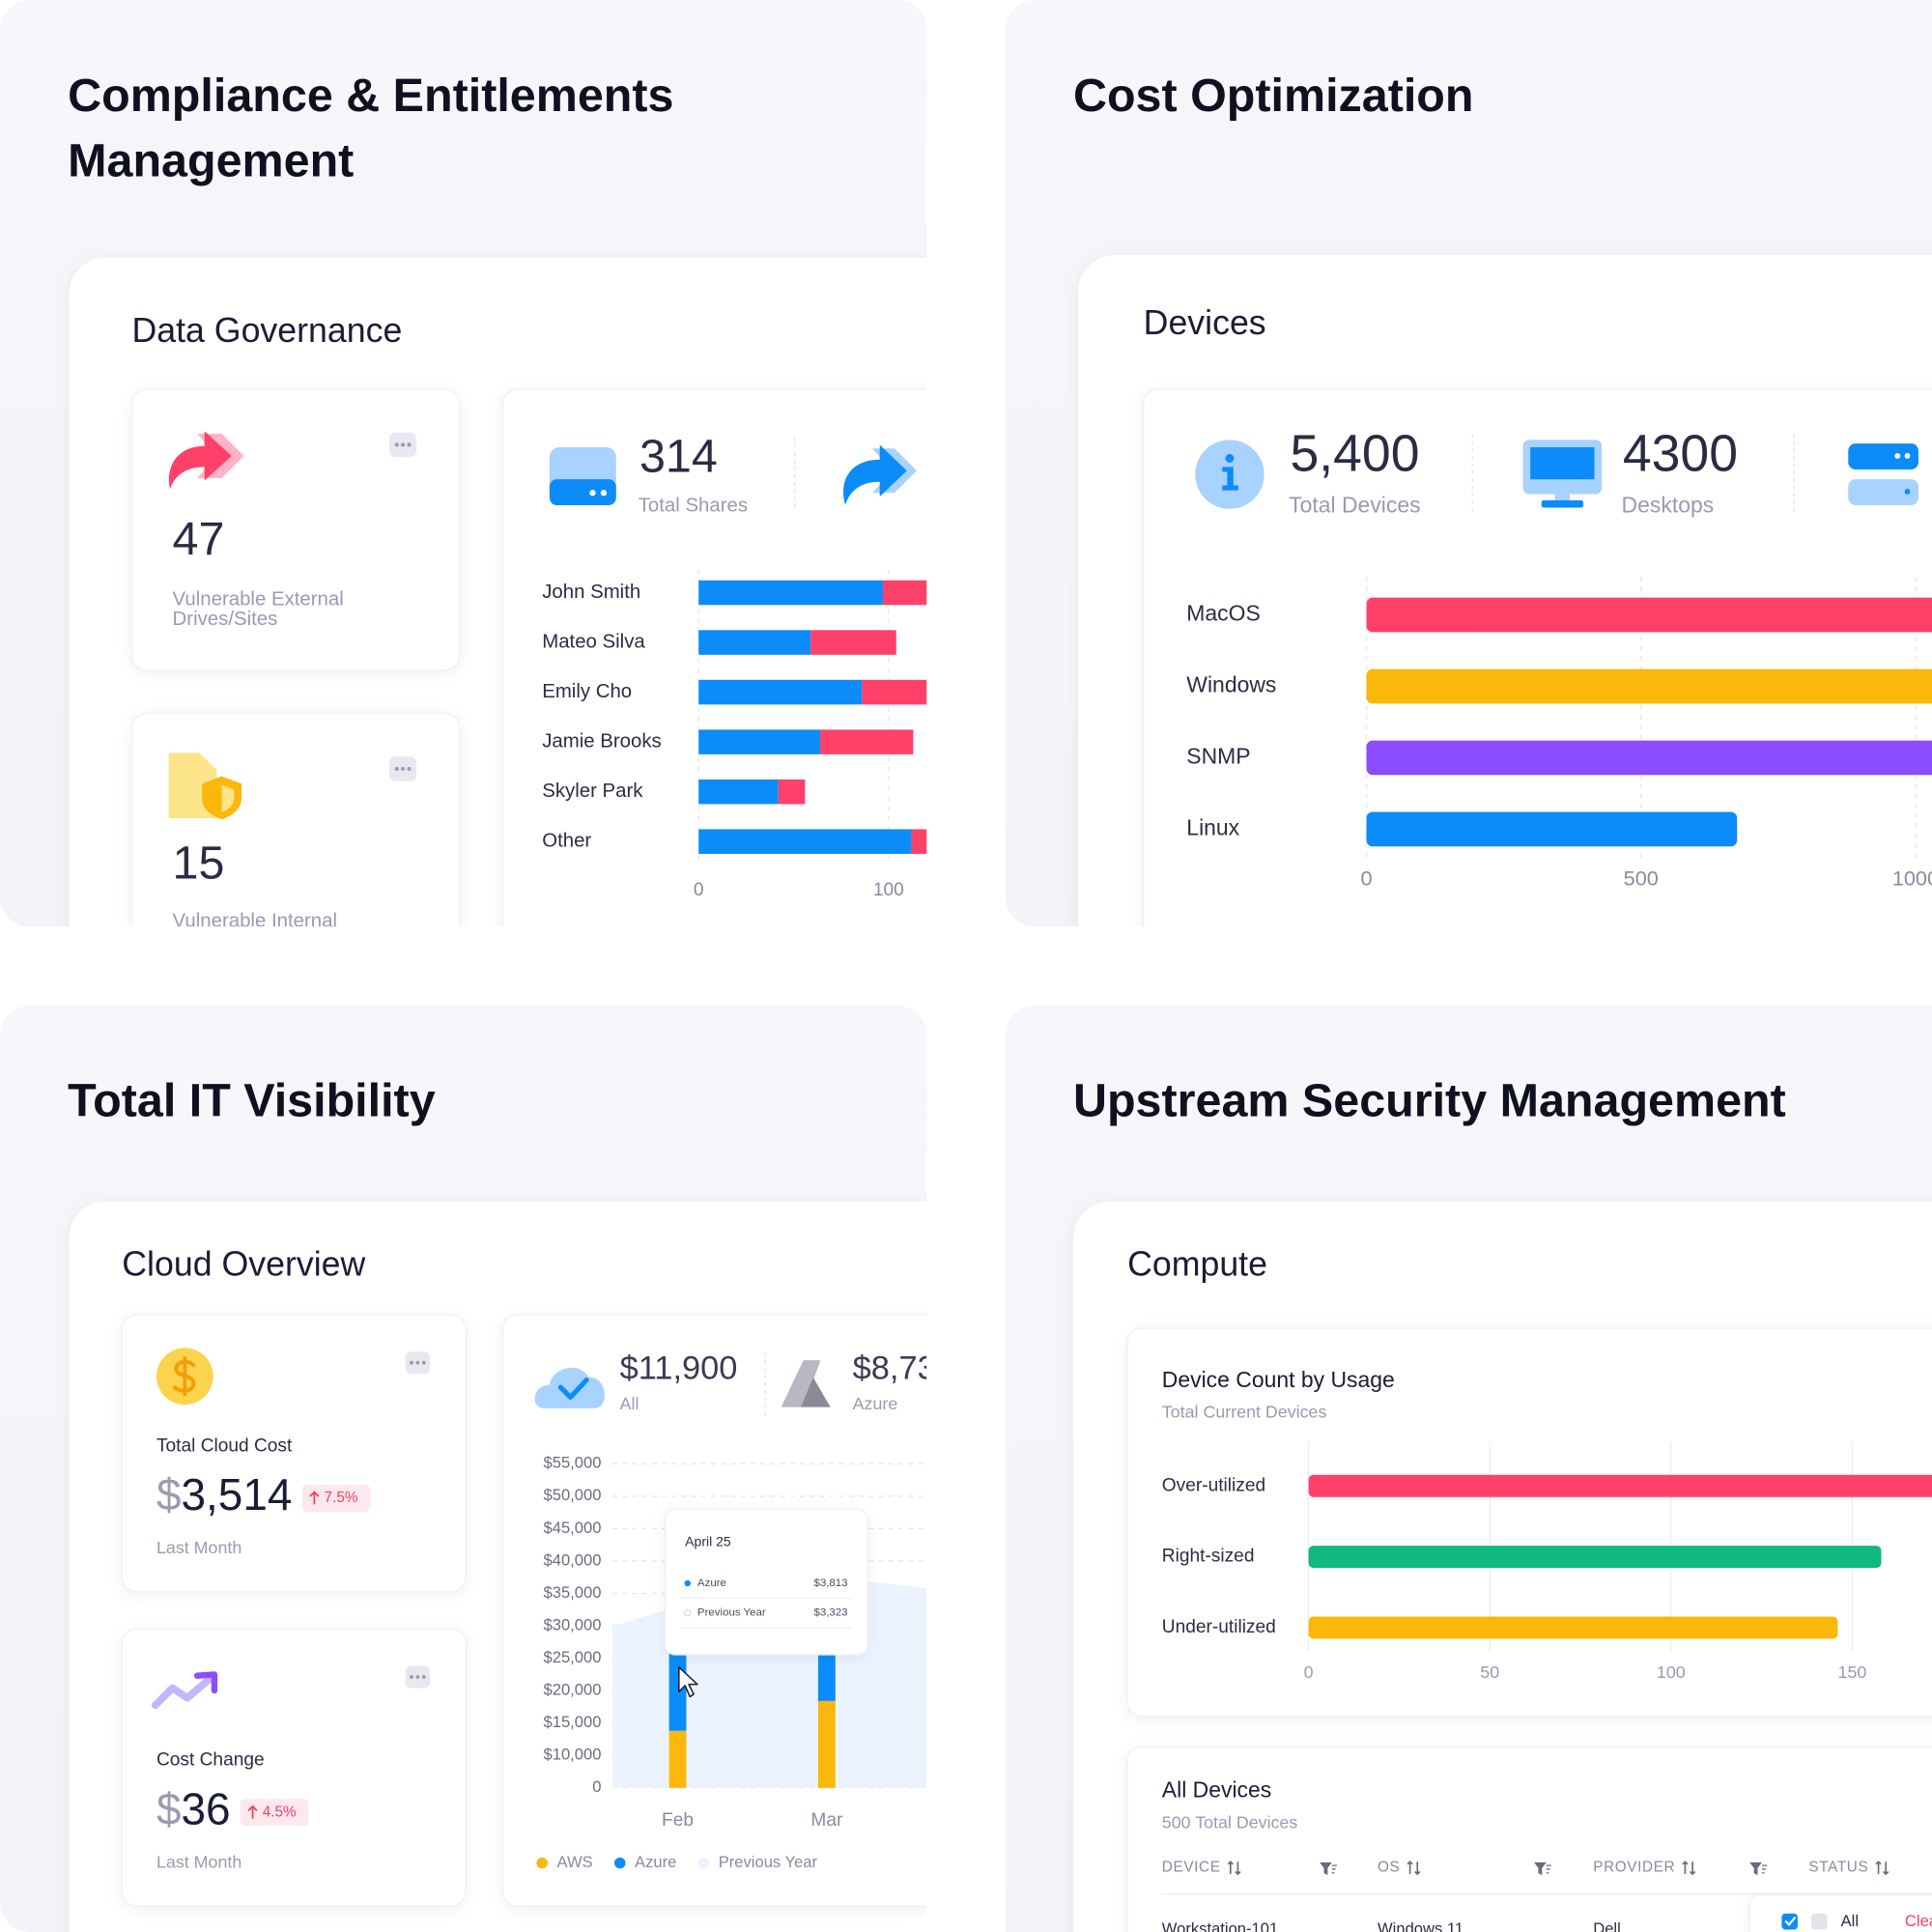 This screenshot has height=1932, width=1932. I want to click on panel-title: Upstream Security Management, so click(1429, 1101).